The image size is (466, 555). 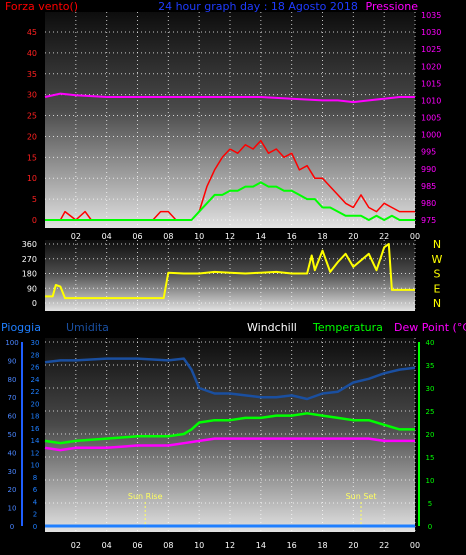 What do you see at coordinates (12, 435) in the screenshot?
I see `tick-label-humidity: 50` at bounding box center [12, 435].